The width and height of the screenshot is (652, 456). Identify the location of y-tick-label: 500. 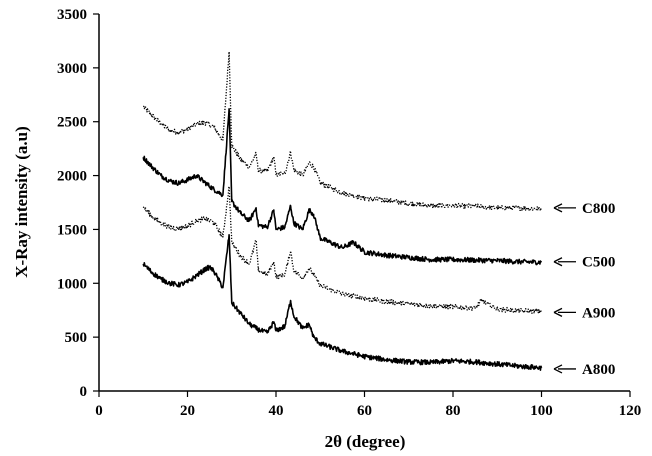
(76, 338).